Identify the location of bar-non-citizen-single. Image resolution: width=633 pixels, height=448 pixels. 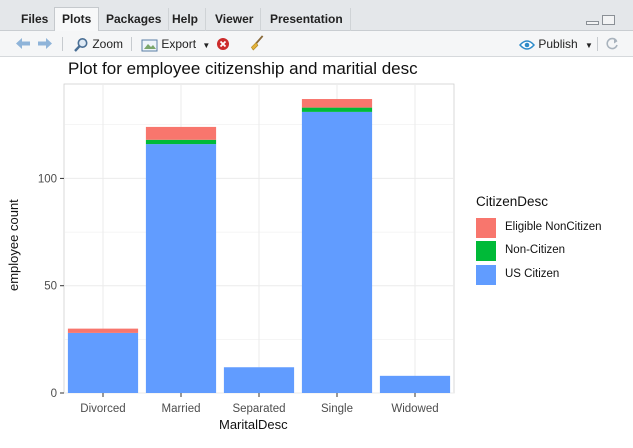
(337, 109).